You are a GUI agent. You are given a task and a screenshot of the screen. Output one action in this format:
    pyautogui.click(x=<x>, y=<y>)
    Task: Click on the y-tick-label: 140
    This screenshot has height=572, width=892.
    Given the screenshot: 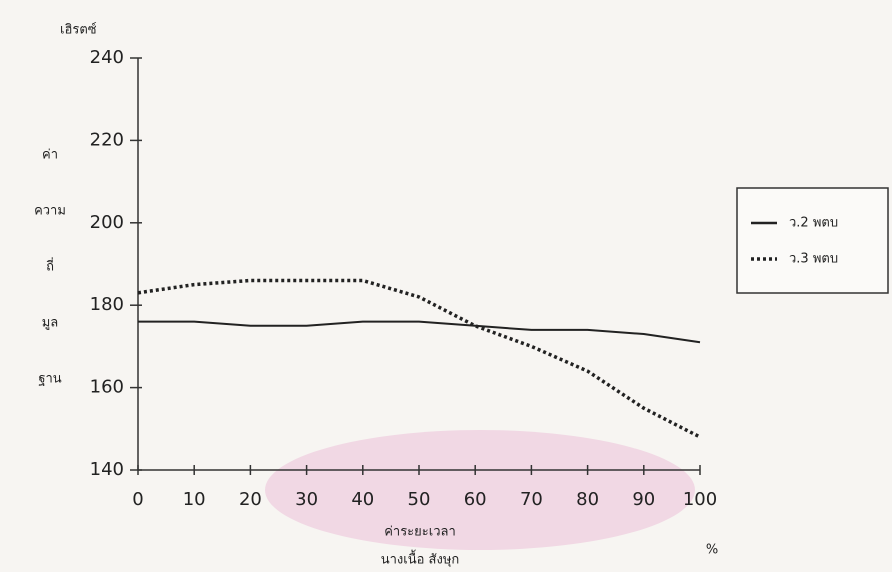 What is the action you would take?
    pyautogui.click(x=107, y=469)
    